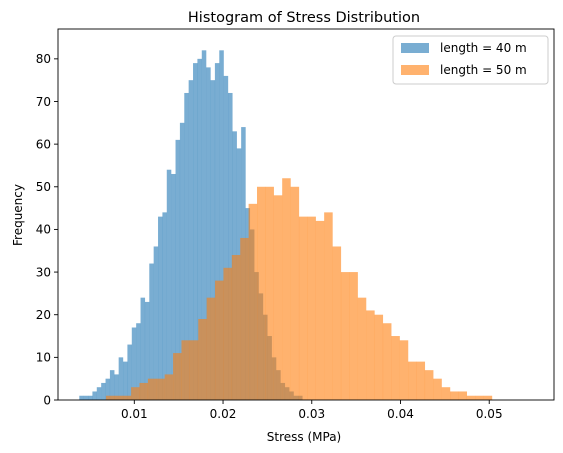 This screenshot has height=453, width=563. What do you see at coordinates (489, 414) in the screenshot?
I see `x-tick-label: 0.05` at bounding box center [489, 414].